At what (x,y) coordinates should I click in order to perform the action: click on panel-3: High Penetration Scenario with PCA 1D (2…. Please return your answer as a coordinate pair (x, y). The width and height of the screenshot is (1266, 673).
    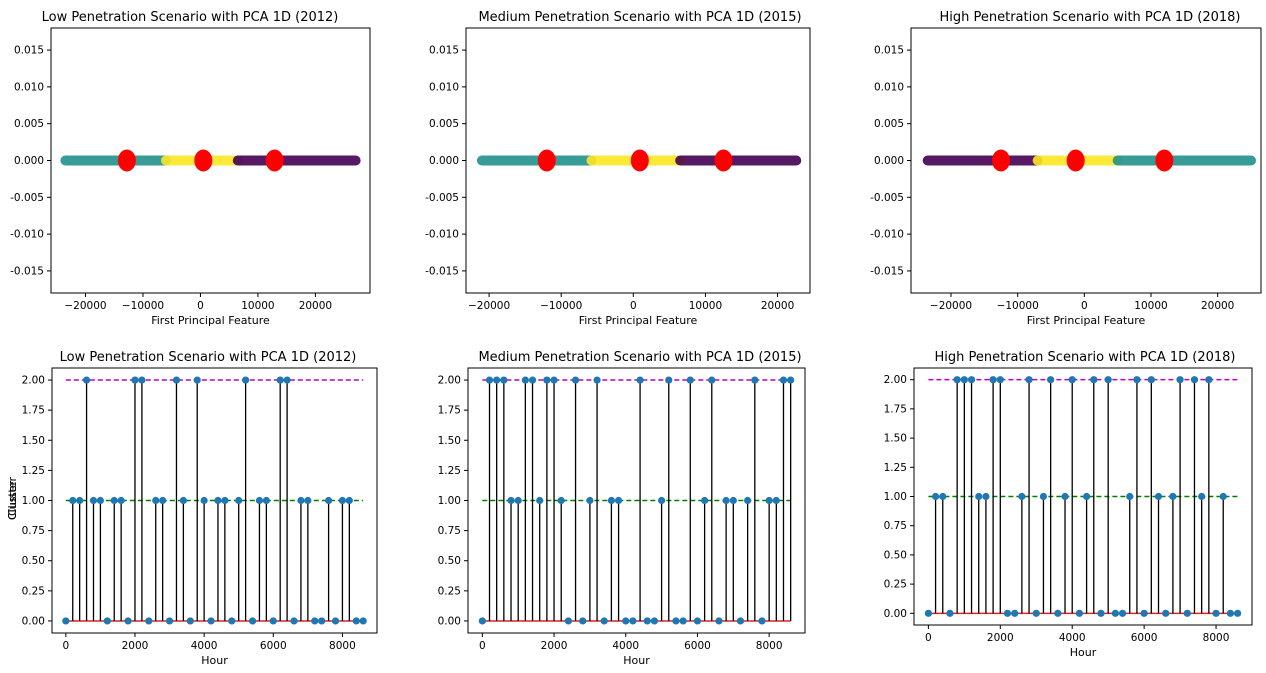
    Looking at the image, I should click on (1066, 168).